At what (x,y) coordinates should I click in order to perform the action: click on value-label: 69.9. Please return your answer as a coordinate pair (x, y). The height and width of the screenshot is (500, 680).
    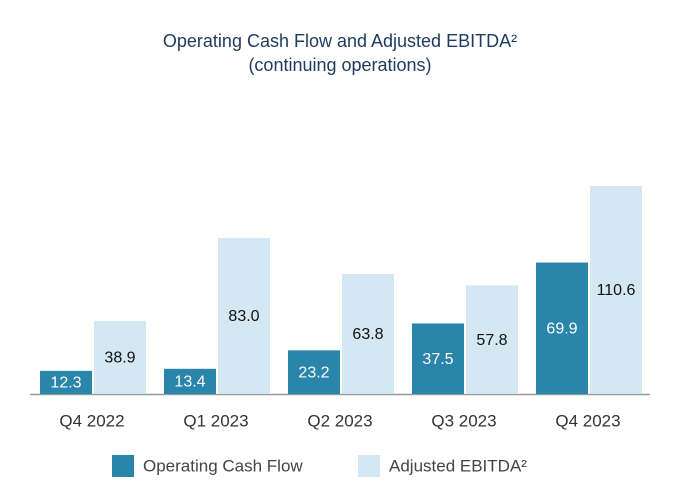
    Looking at the image, I should click on (561, 328).